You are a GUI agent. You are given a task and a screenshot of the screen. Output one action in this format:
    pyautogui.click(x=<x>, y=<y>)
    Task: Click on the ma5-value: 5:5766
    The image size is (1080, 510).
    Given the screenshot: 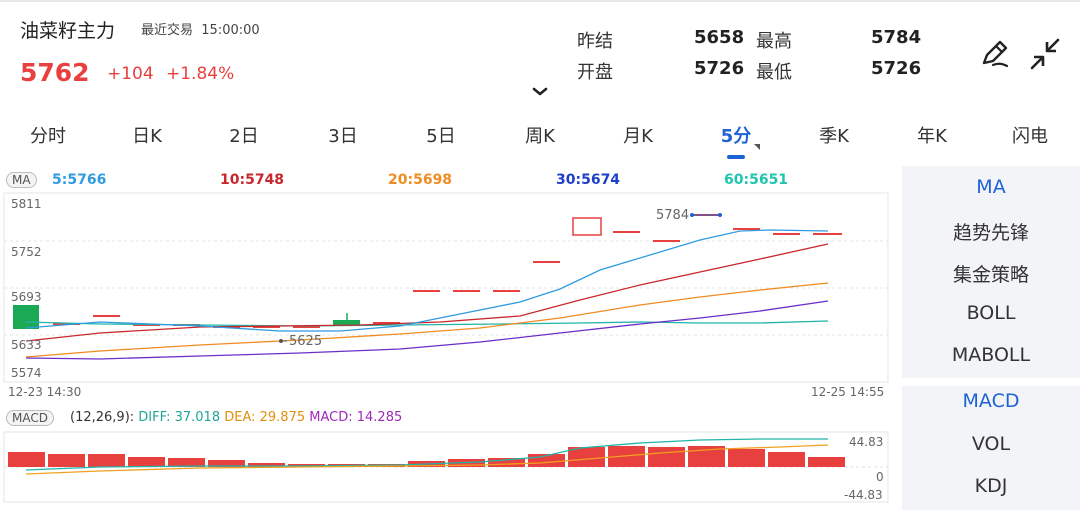 What is the action you would take?
    pyautogui.click(x=79, y=180)
    